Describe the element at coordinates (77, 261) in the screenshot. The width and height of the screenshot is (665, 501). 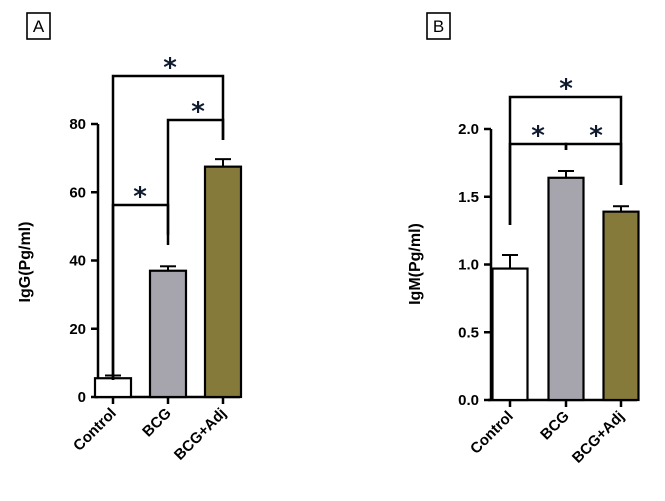
I see `y-tick-label: 40` at that location.